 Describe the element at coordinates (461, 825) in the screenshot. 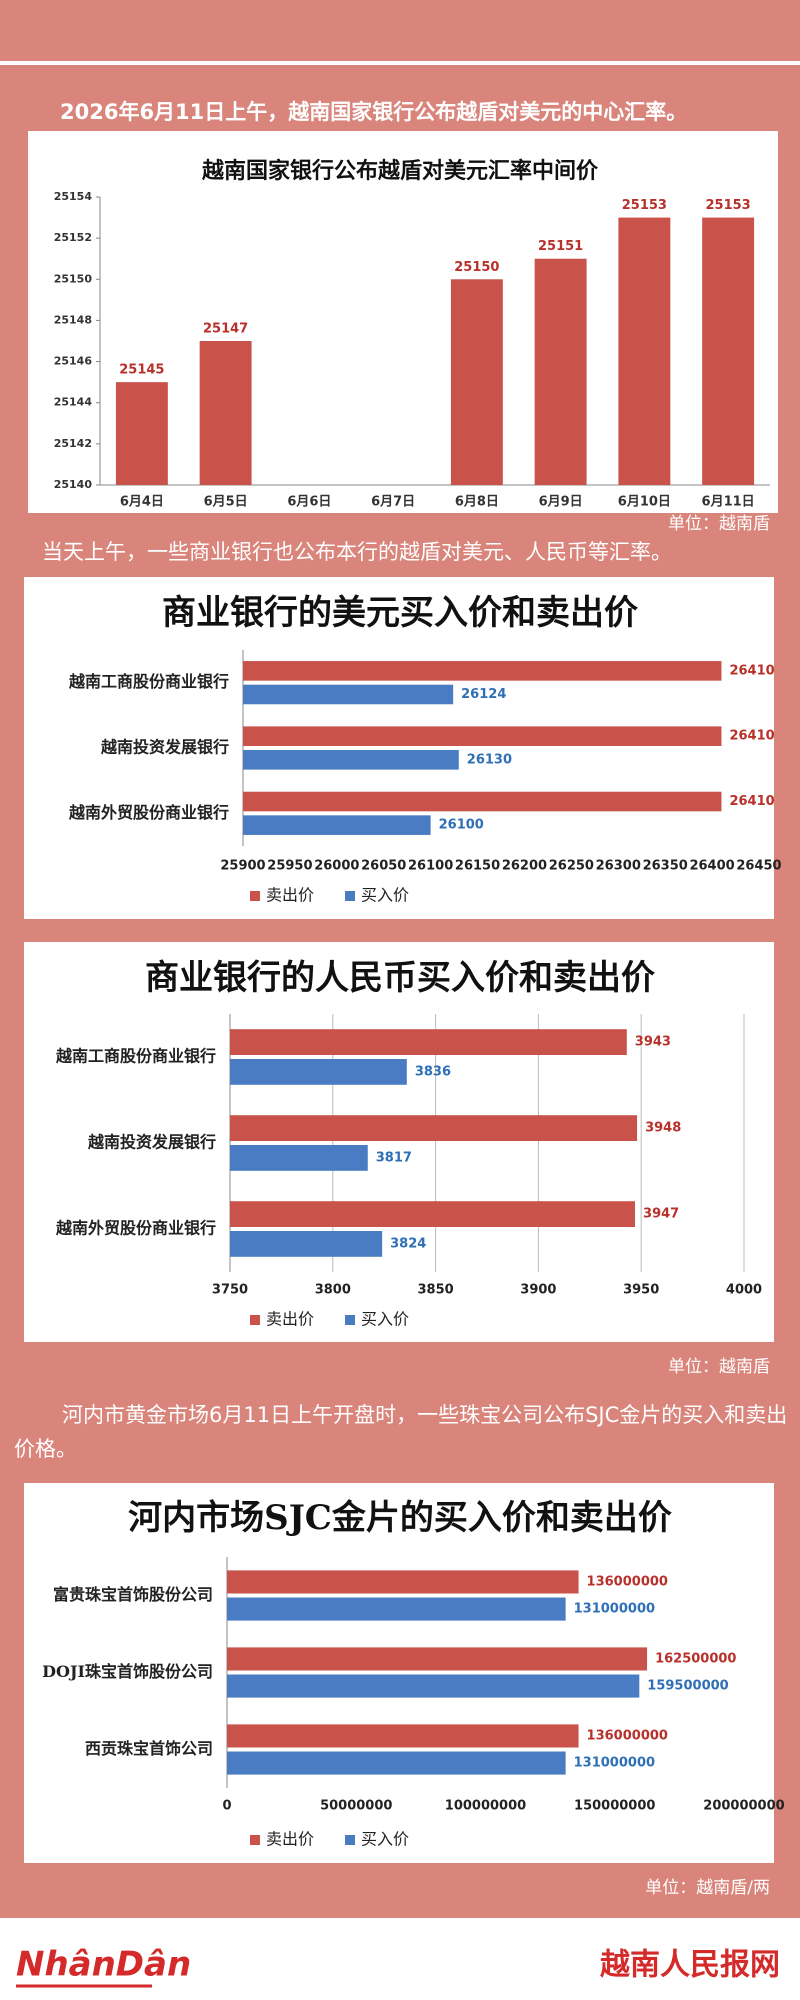

I see `value-label: 26100` at that location.